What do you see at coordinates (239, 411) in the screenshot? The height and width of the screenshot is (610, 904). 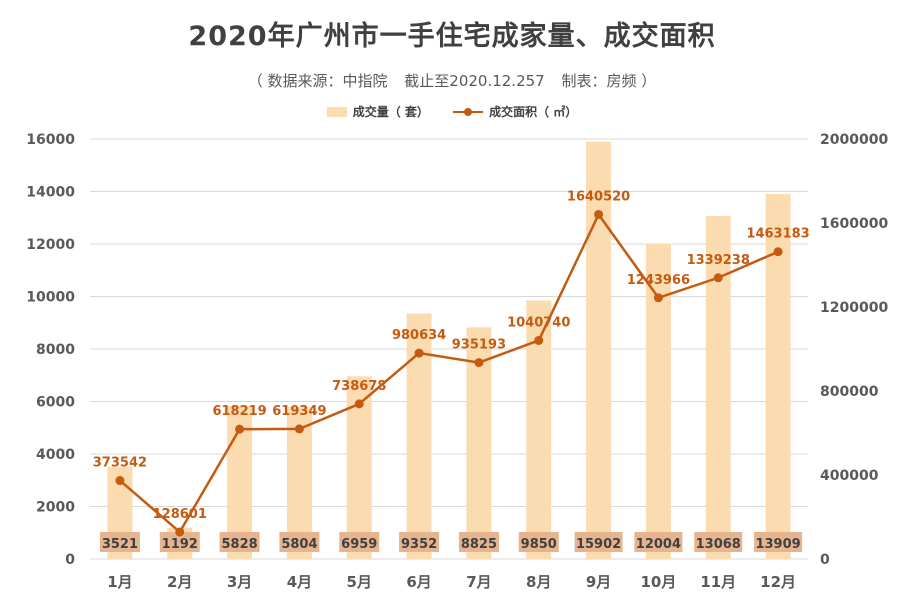 I see `line-value-label: 618219` at bounding box center [239, 411].